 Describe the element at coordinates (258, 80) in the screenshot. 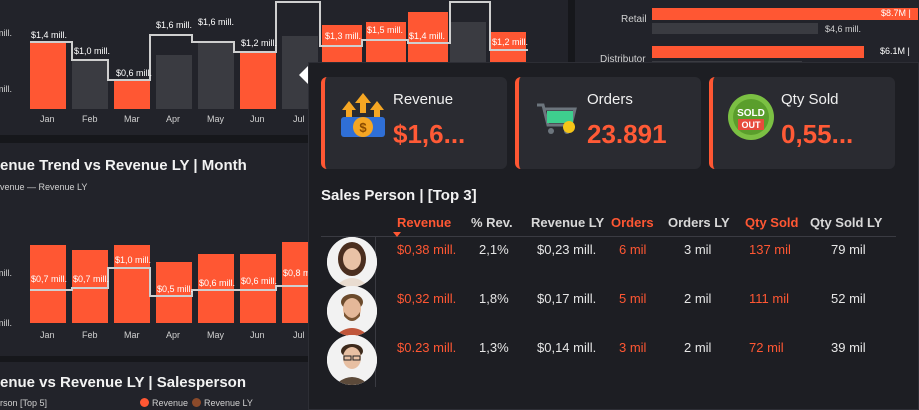

I see `bar-jun` at that location.